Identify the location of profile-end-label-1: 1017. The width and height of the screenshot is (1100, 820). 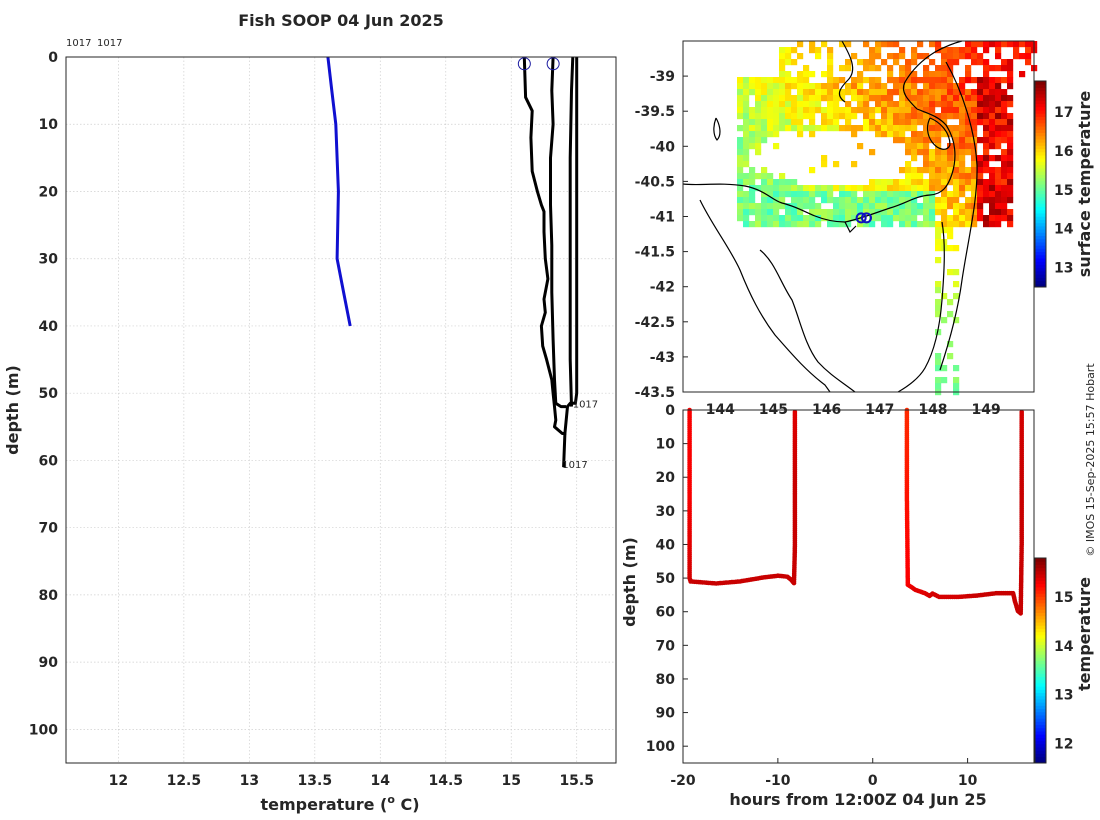
(574, 465).